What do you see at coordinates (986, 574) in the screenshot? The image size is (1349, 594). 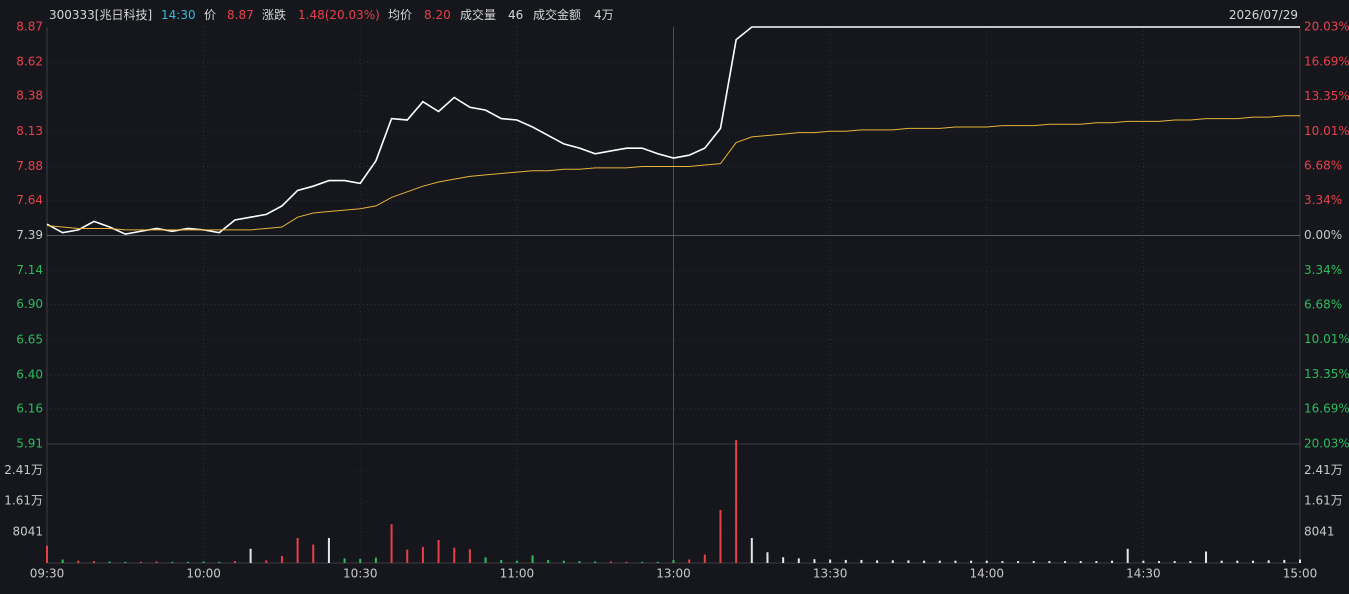 I see `x-tick-label: 14:00` at bounding box center [986, 574].